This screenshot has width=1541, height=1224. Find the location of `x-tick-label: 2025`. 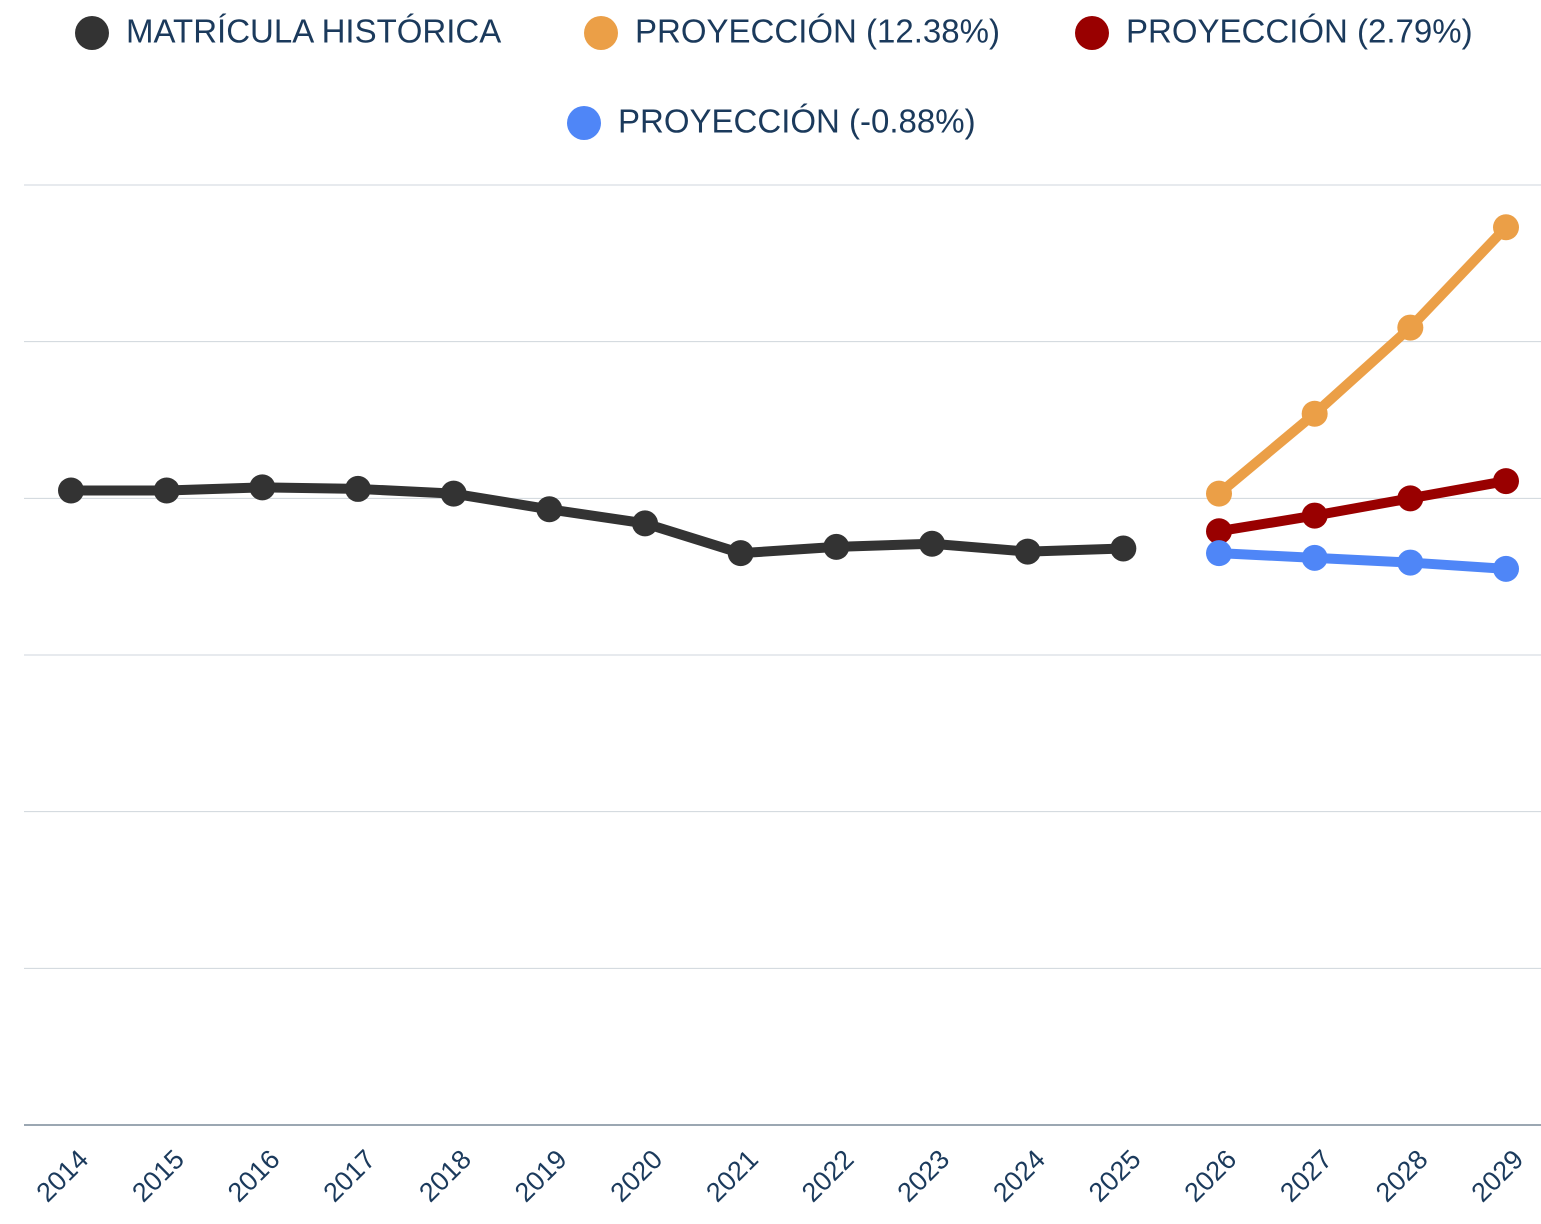

x-tick-label: 2025 is located at coordinates (1115, 1176).